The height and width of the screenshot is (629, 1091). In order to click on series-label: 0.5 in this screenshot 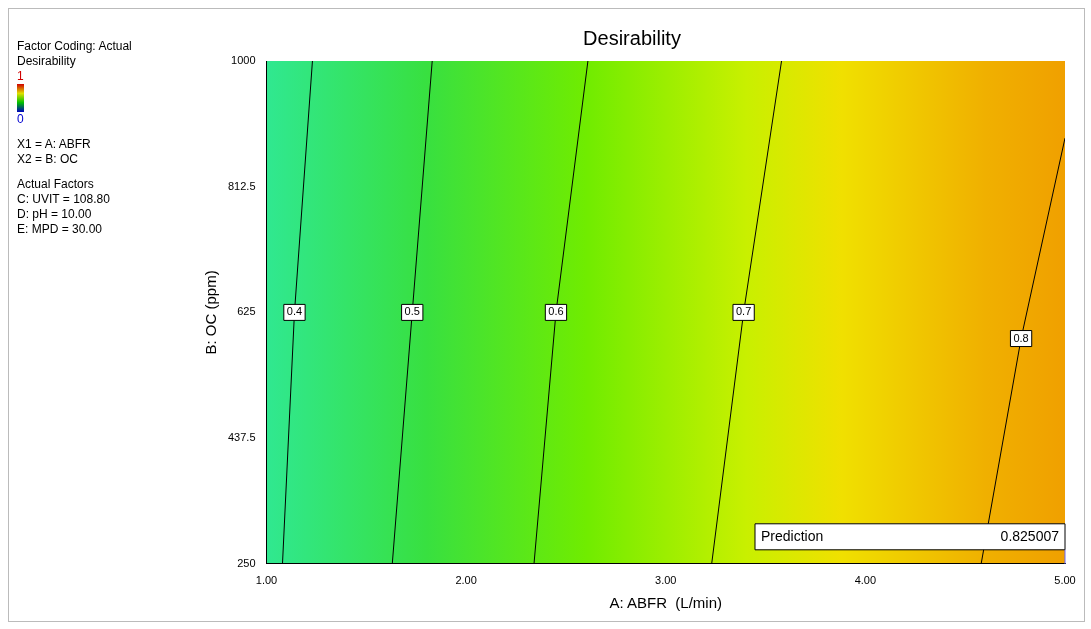, I will do `click(412, 311)`.